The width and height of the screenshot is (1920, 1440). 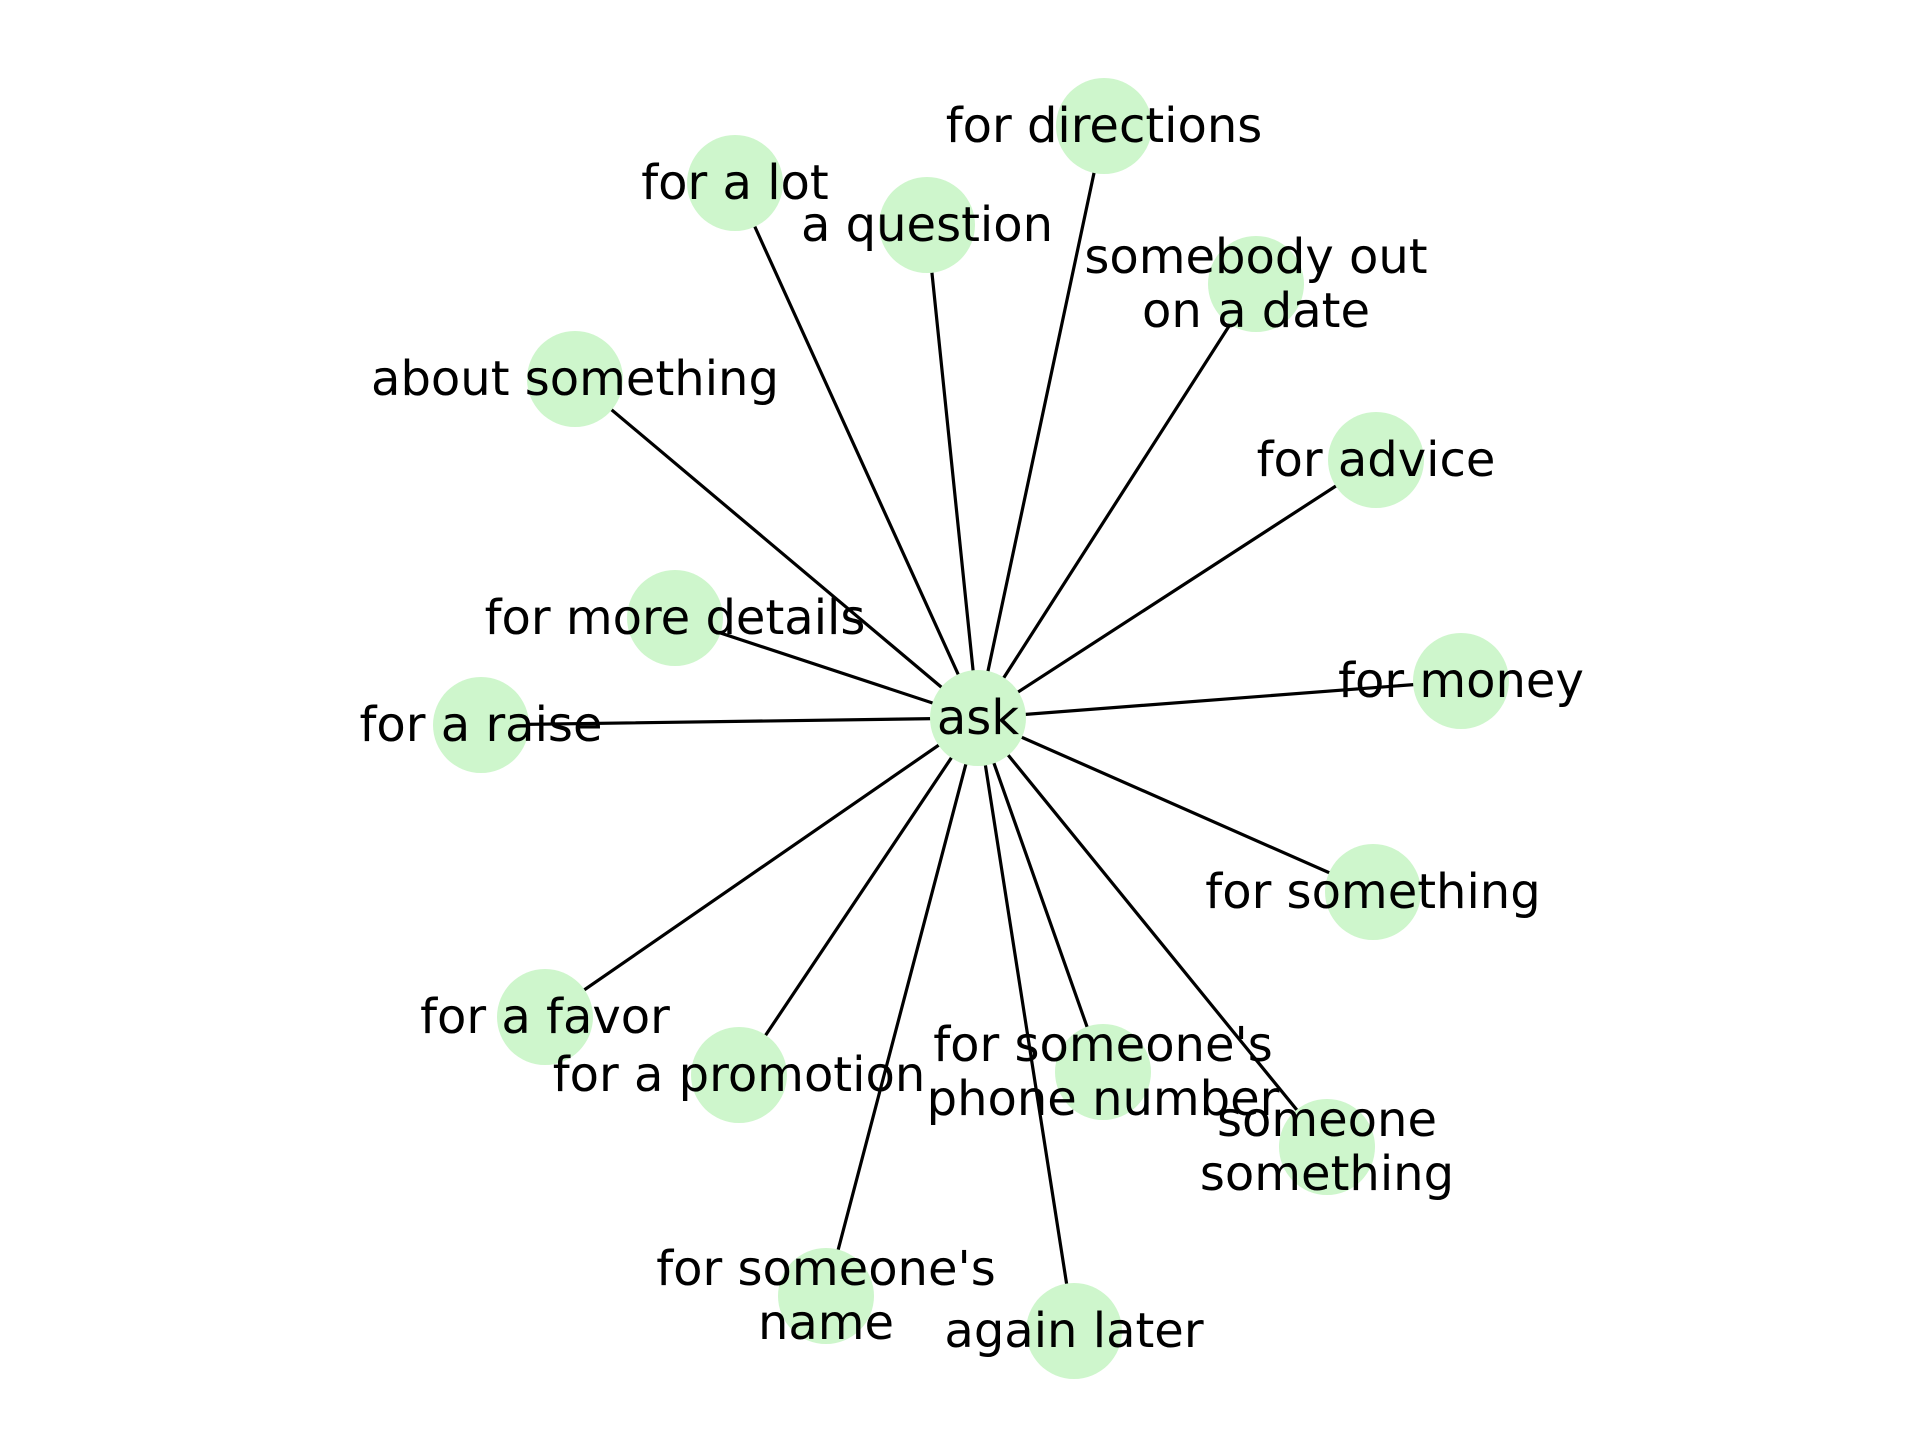 I want to click on node-a-question, so click(x=927, y=225).